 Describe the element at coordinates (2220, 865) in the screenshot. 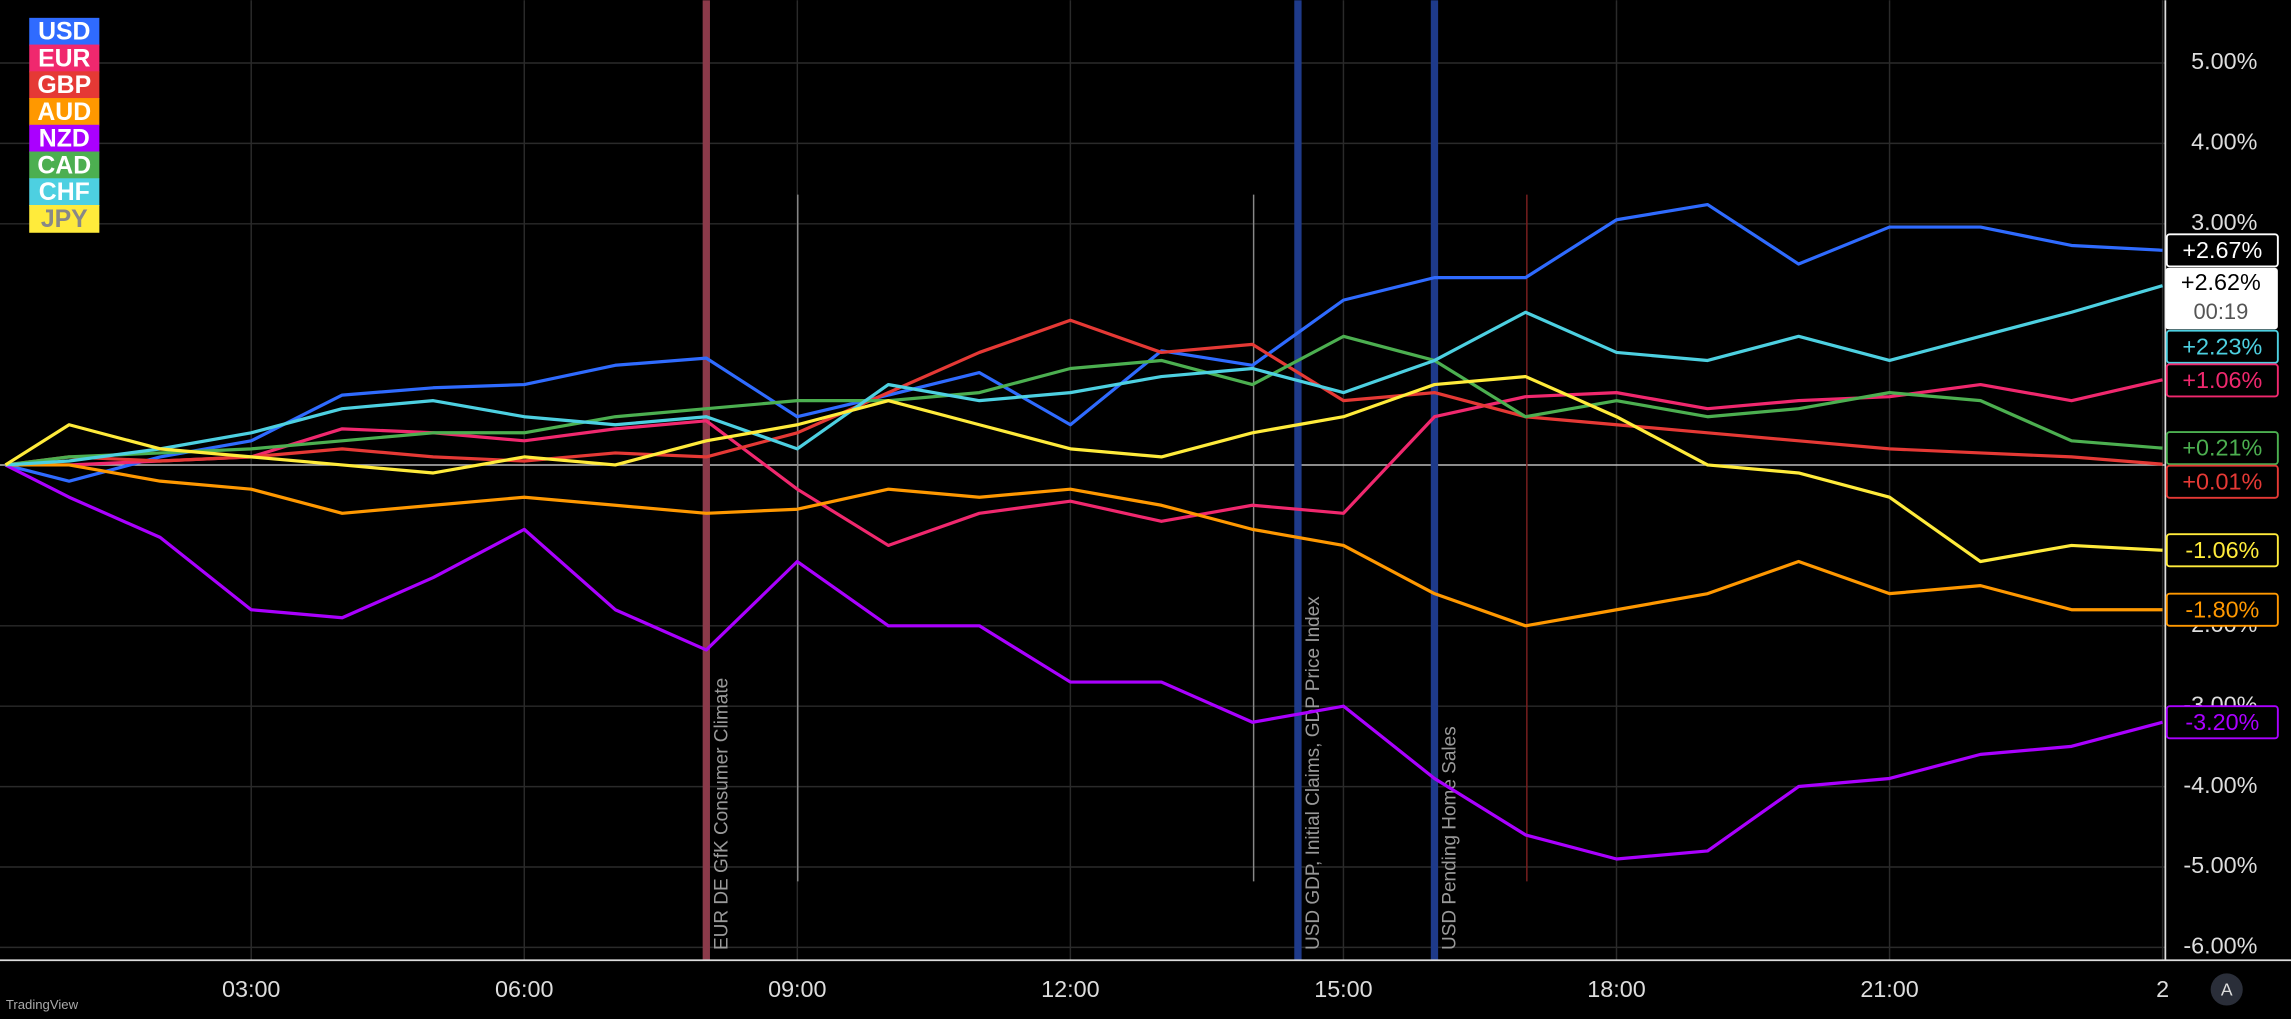

I see `y-tick-label: -5.00%` at that location.